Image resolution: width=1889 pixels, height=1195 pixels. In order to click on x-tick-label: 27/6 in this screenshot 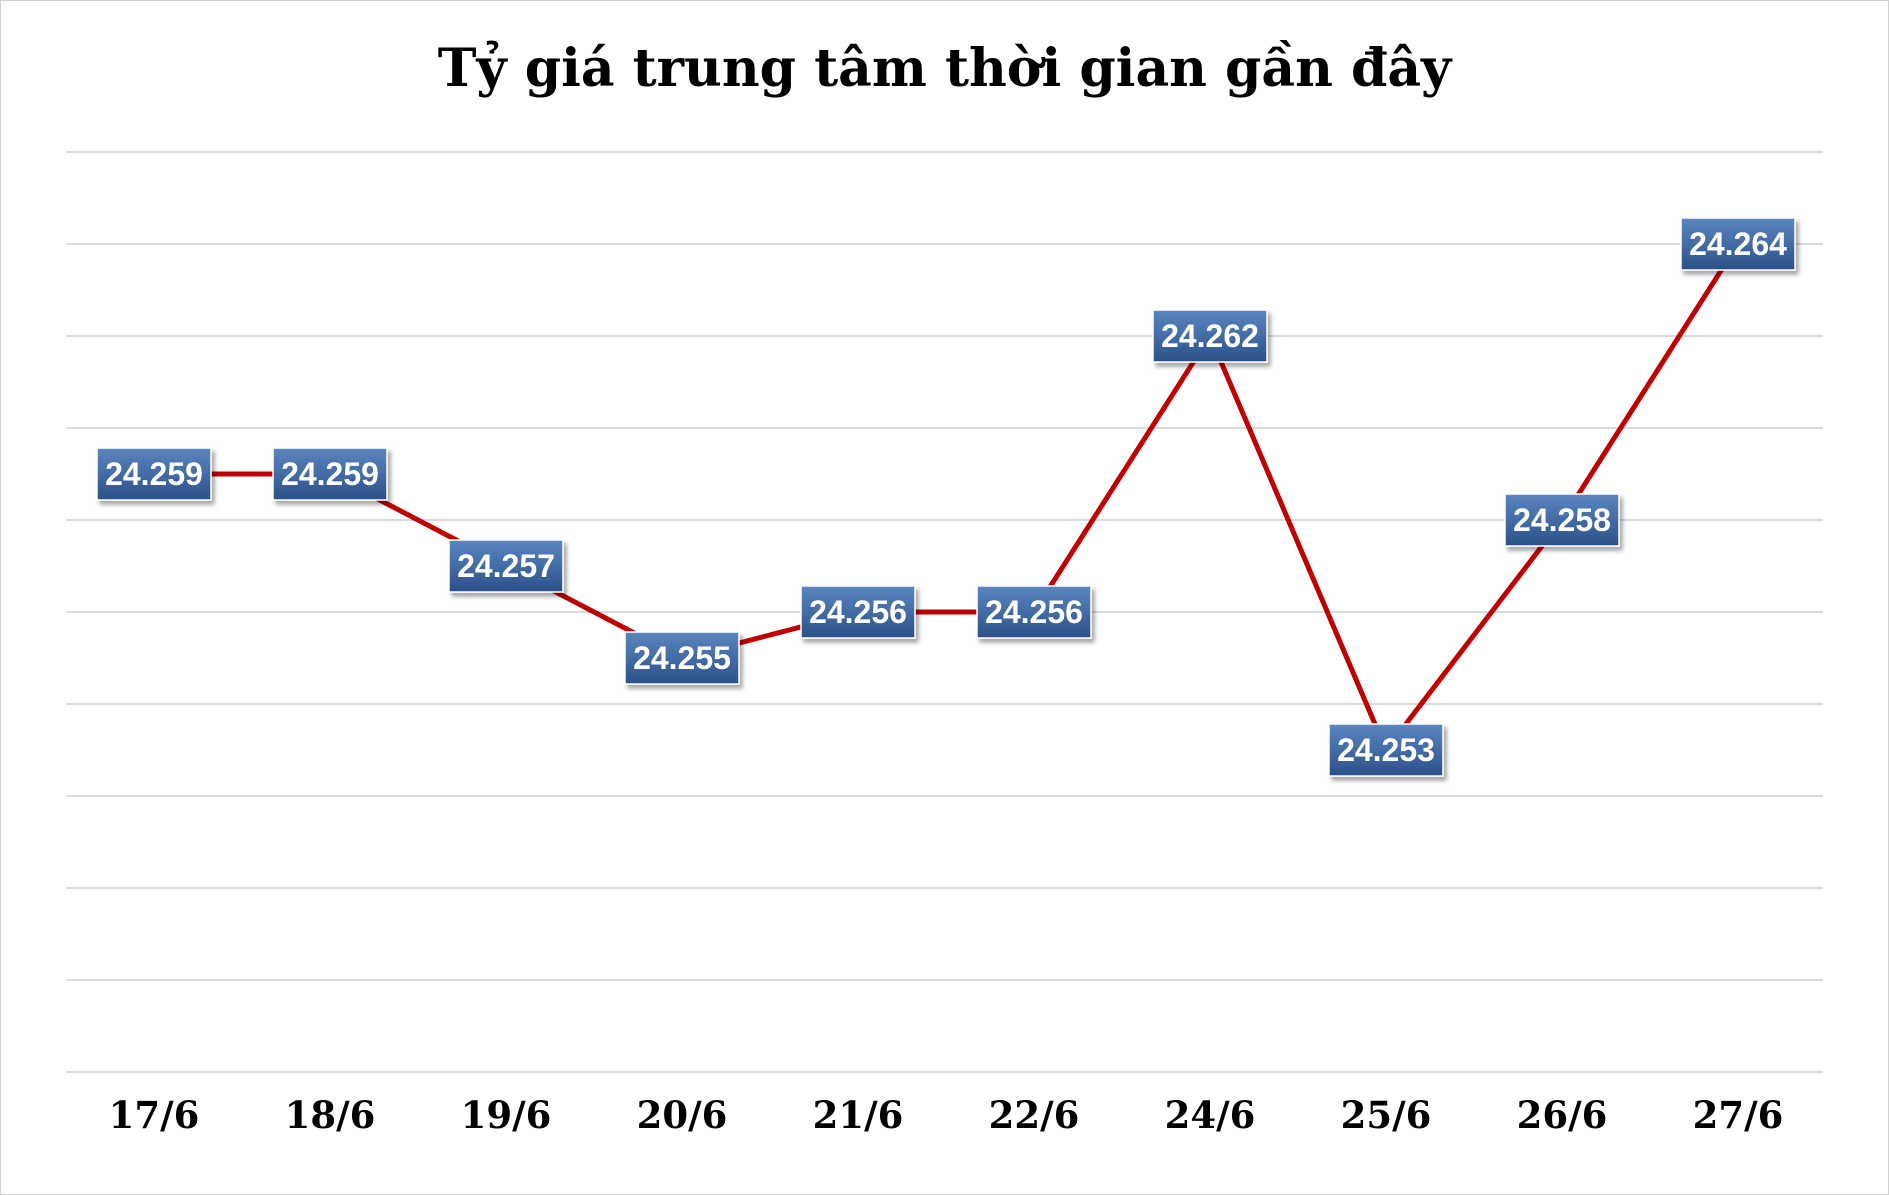, I will do `click(1738, 1115)`.